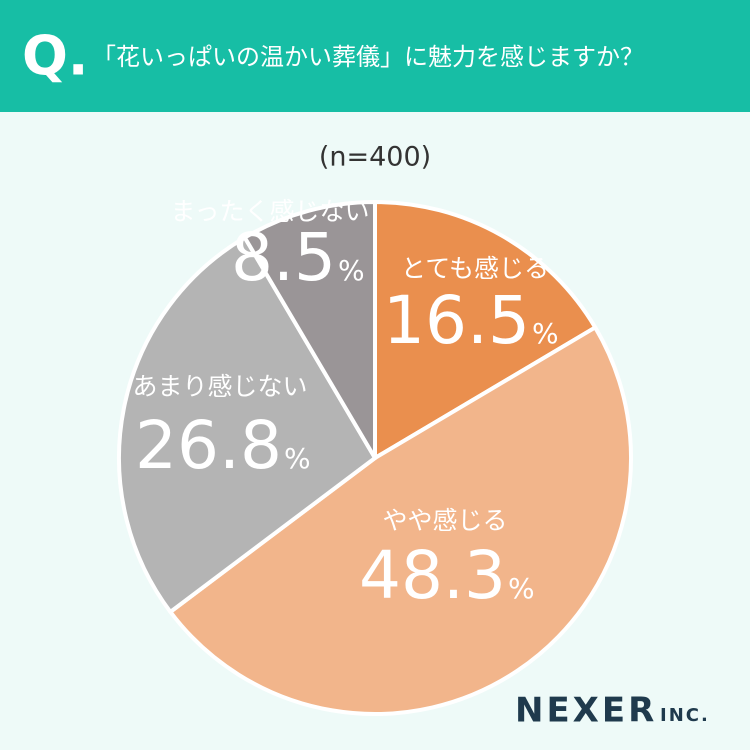 This screenshot has width=750, height=750. Describe the element at coordinates (432, 575) in the screenshot. I see `value-label: 48.3` at that location.